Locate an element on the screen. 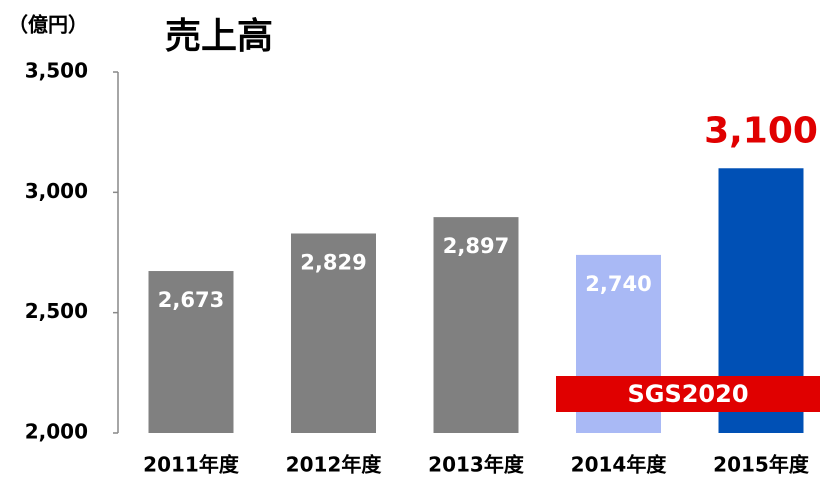 Image resolution: width=821 pixels, height=481 pixels. value-label: 2,740 is located at coordinates (618, 284).